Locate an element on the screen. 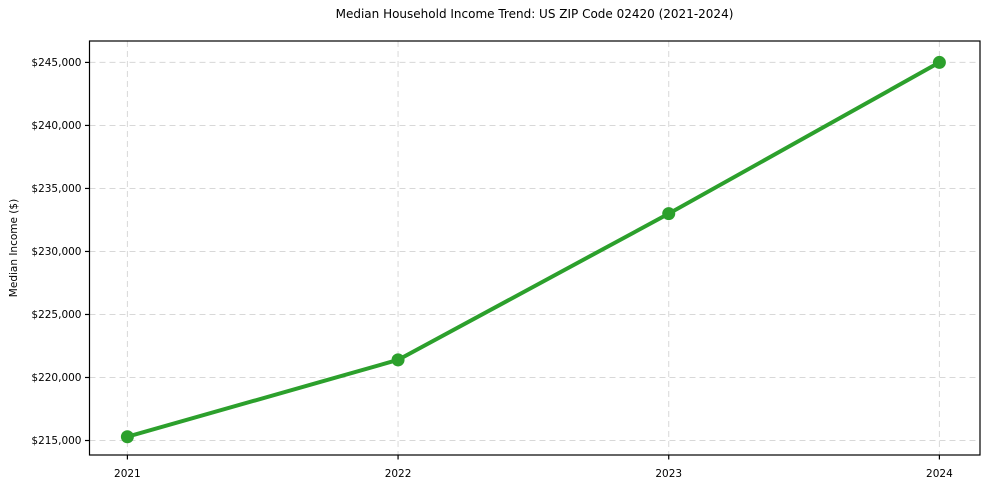 The width and height of the screenshot is (989, 490). x-tick-label: 2021 is located at coordinates (127, 474).